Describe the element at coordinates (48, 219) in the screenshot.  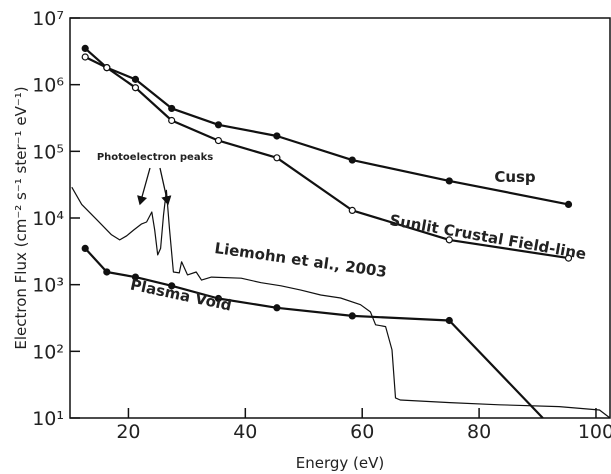
I see `y-tick-label: 10⁴` at that location.